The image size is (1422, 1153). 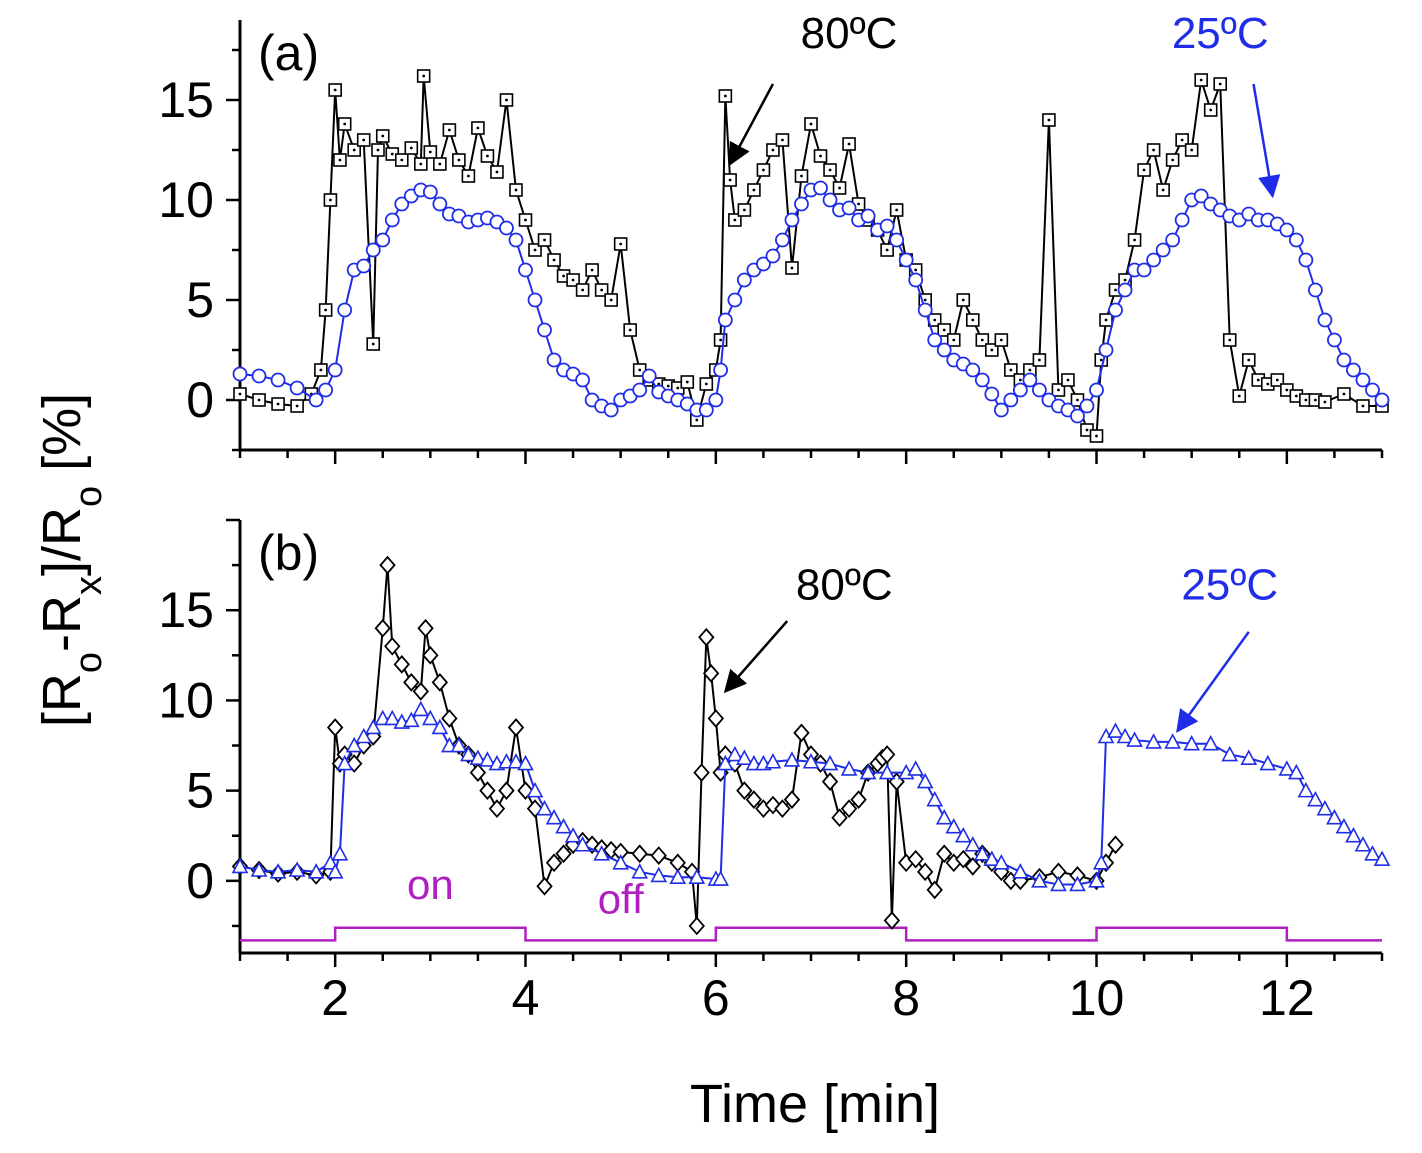 I want to click on y-title-part: -R, so click(x=62, y=623).